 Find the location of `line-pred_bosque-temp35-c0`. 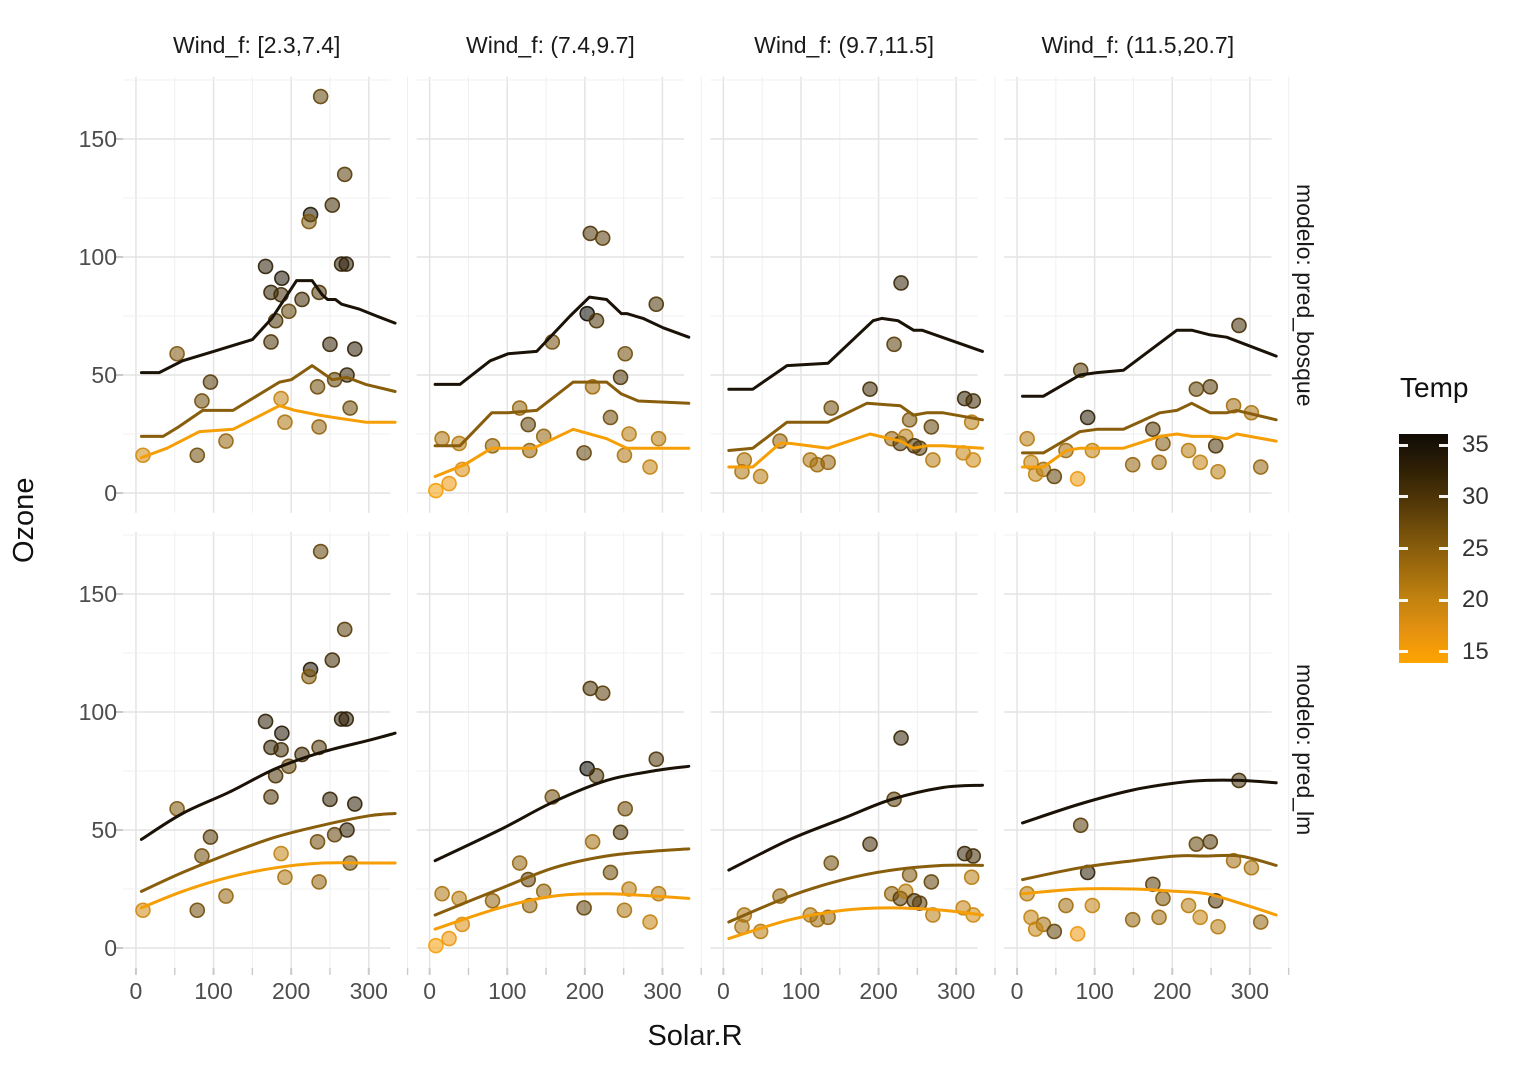

line-pred_bosque-temp35-c0 is located at coordinates (268, 327).